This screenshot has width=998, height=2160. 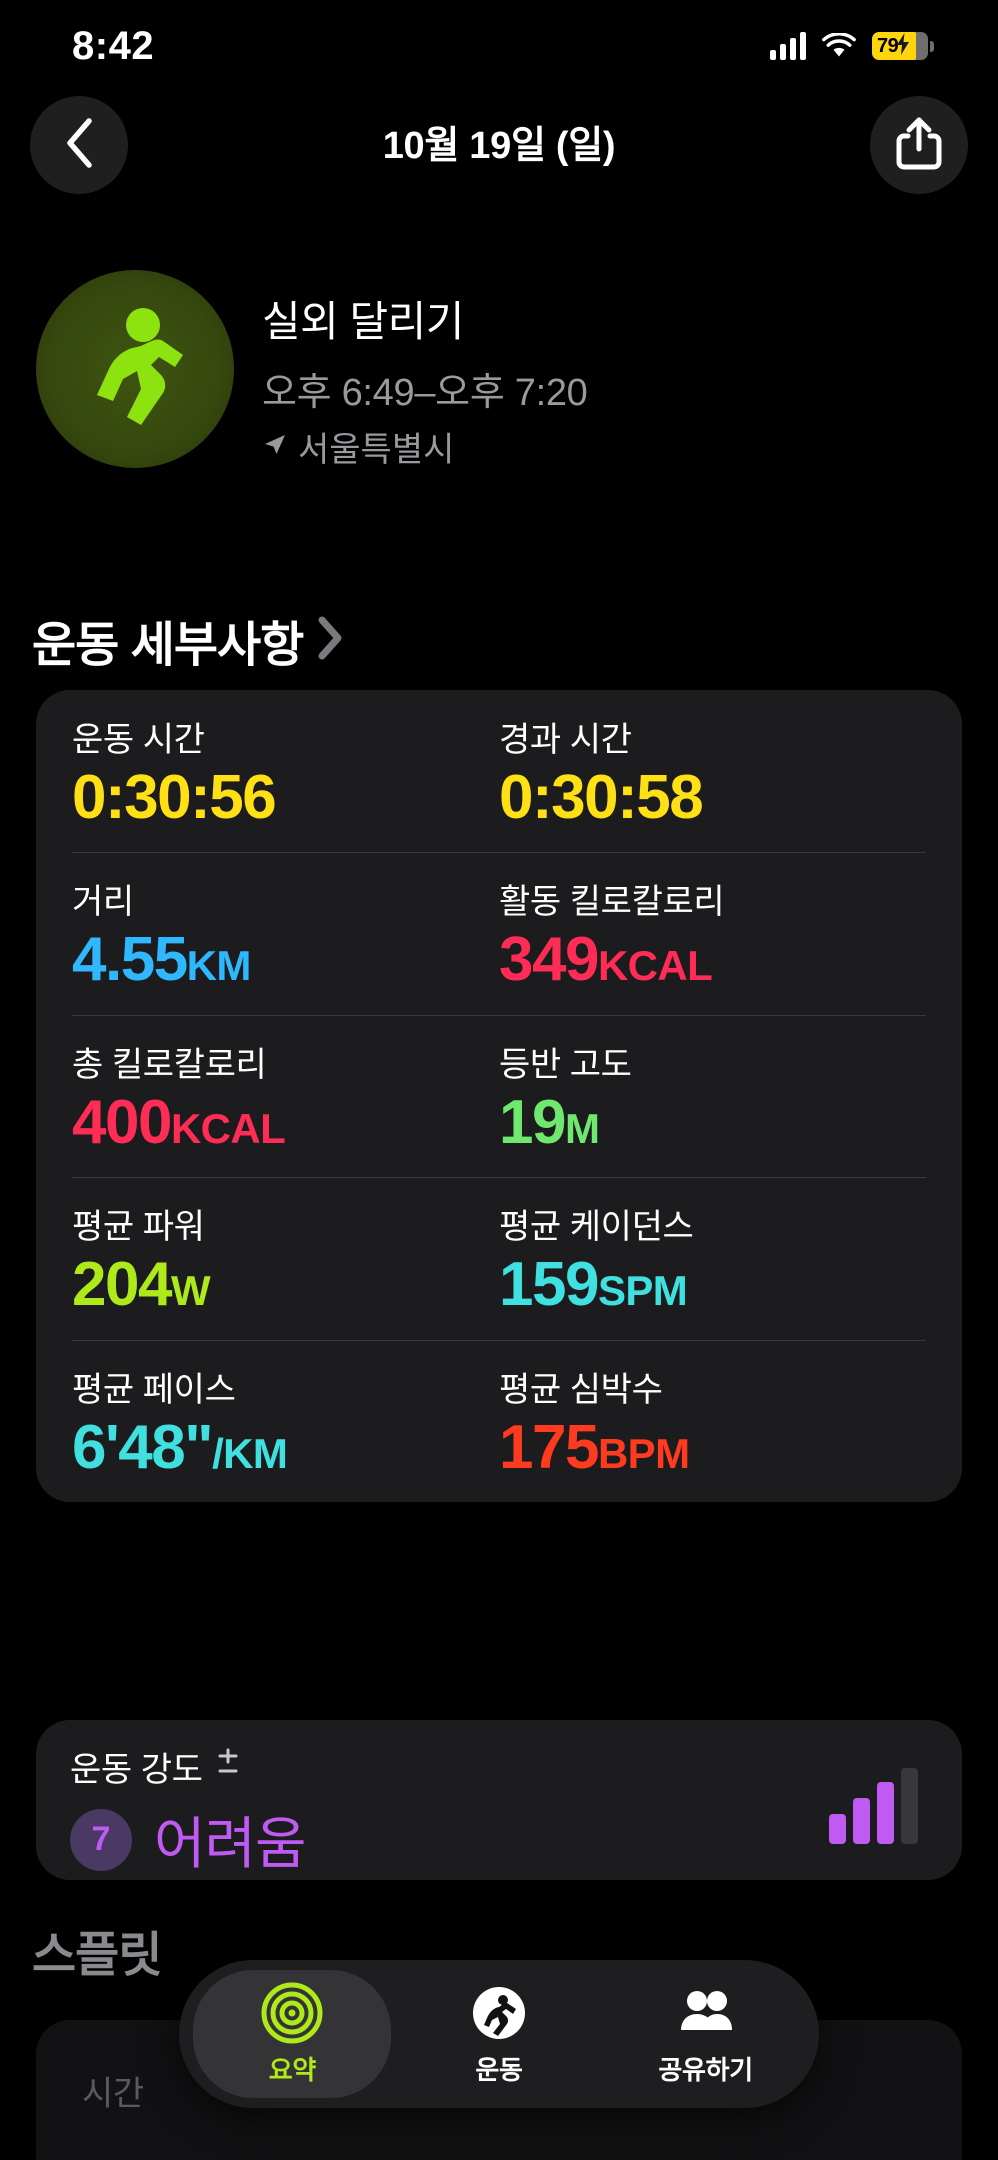 I want to click on stat-row: 운동 시간 0:30:56 경과 시간 0:30:58, so click(x=499, y=771).